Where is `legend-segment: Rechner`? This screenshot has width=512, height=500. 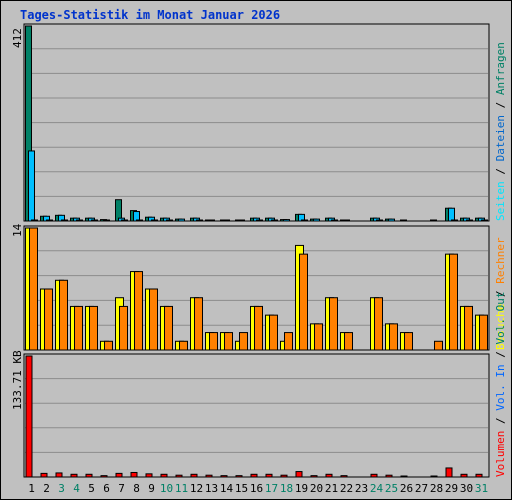 legend-segment: Rechner is located at coordinates (500, 260).